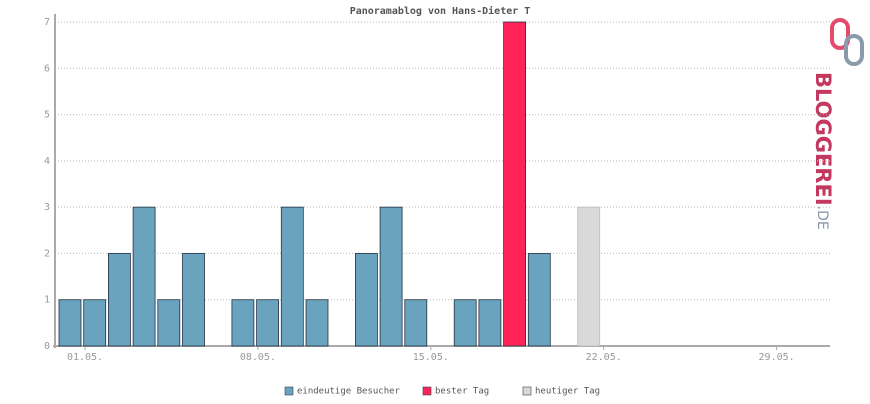  I want to click on x-tick-label: 22.05., so click(604, 357).